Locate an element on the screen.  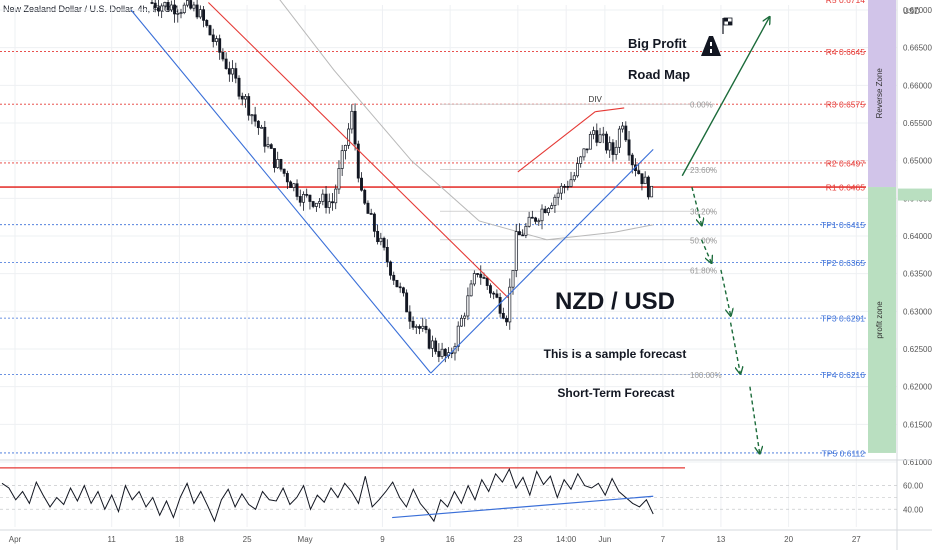
x-tick-label: 13 is located at coordinates (720, 539).